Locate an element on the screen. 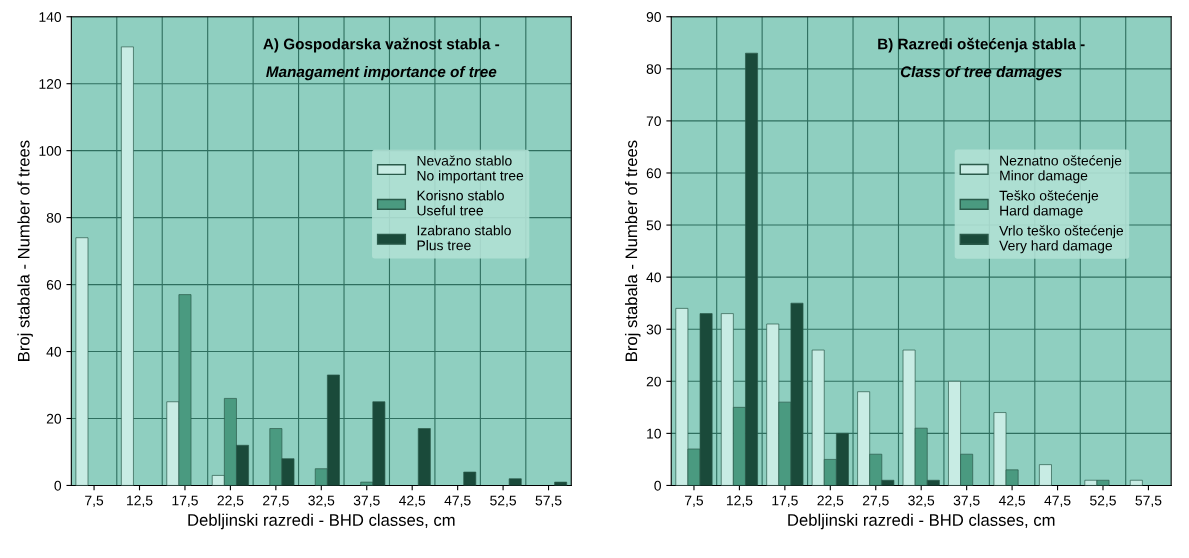 This screenshot has height=558, width=1189. text: Managament importance of tree is located at coordinates (381, 73).